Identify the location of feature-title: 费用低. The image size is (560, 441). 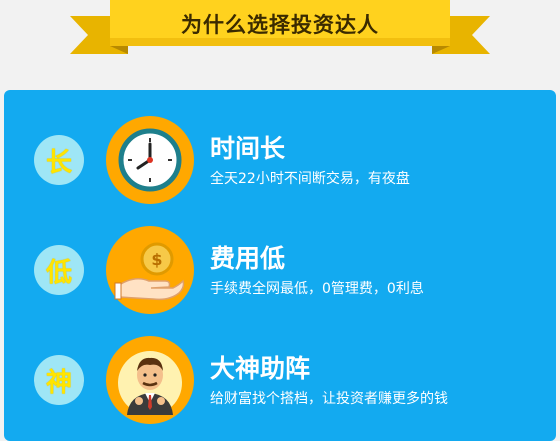
(248, 258).